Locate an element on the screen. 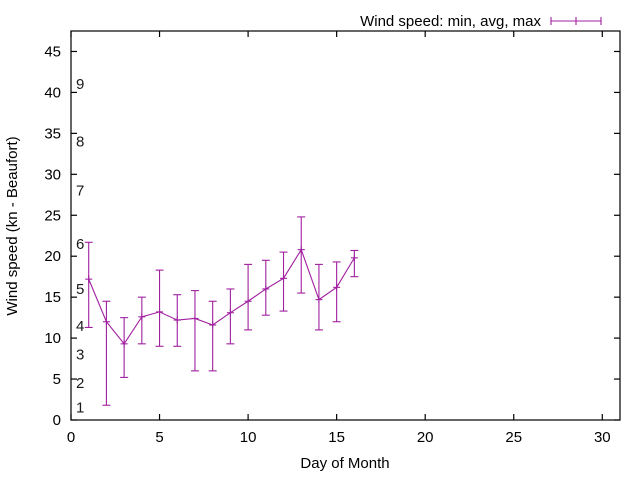  x-tick-label: 30 is located at coordinates (602, 437).